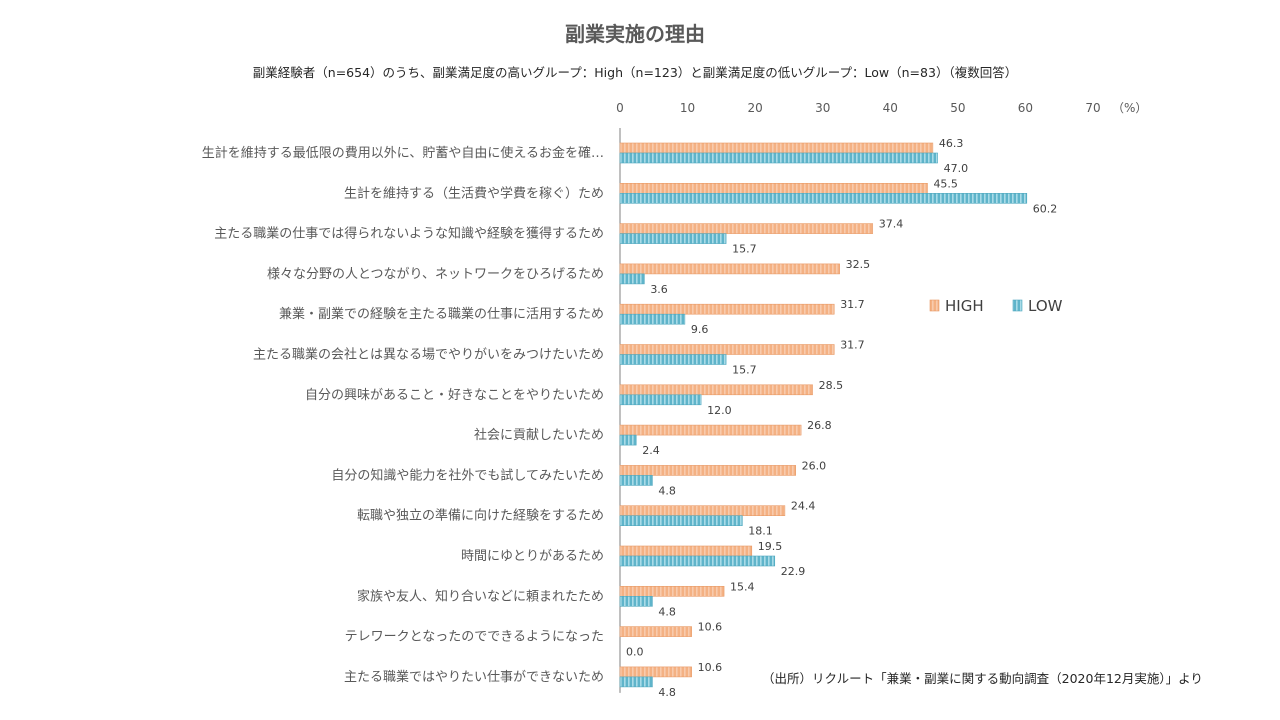 Image resolution: width=1280 pixels, height=720 pixels. What do you see at coordinates (755, 108) in the screenshot?
I see `x-tick-label: 20` at bounding box center [755, 108].